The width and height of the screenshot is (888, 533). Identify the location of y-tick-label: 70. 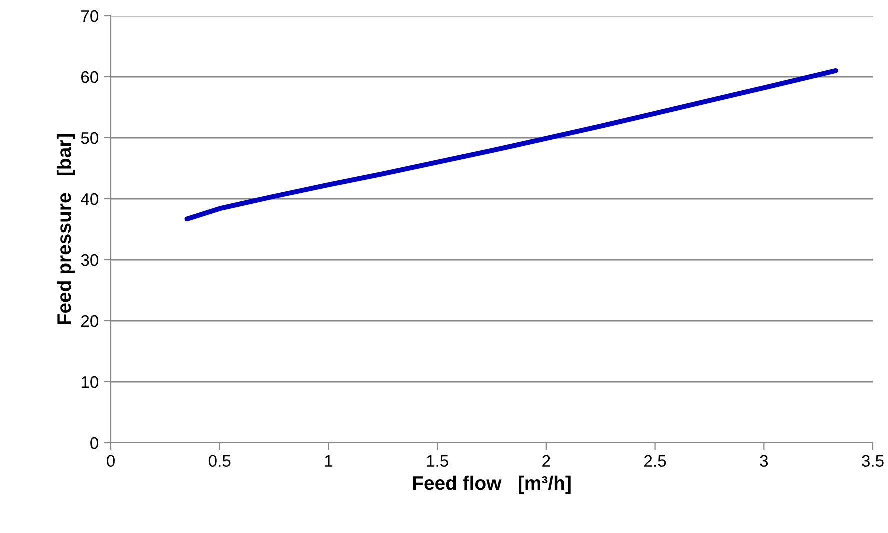
(90, 16).